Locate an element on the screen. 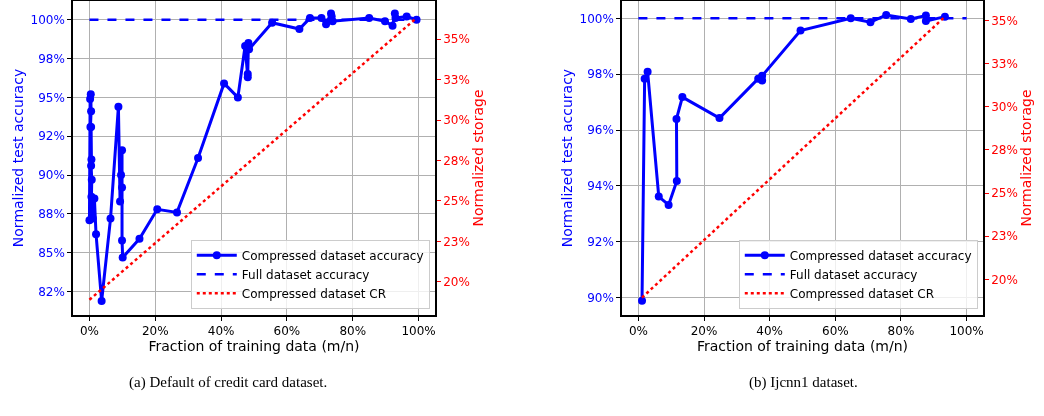  y-tick-label: 94% is located at coordinates (600, 186).